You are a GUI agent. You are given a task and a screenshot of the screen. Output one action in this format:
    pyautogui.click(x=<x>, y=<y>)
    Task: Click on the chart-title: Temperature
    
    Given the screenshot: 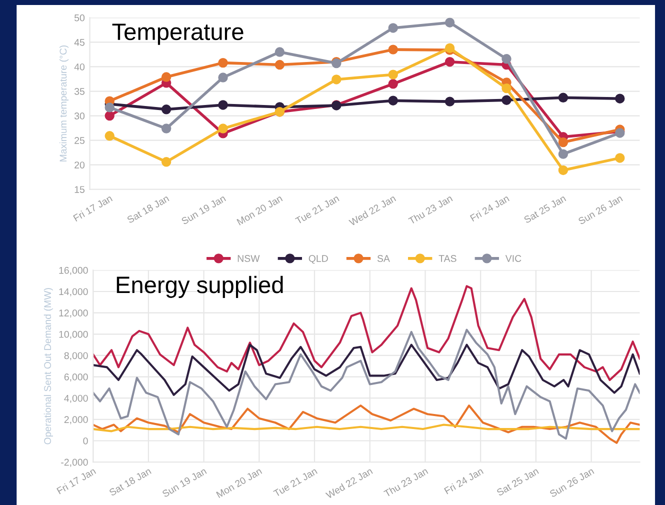 What is the action you would take?
    pyautogui.click(x=178, y=34)
    